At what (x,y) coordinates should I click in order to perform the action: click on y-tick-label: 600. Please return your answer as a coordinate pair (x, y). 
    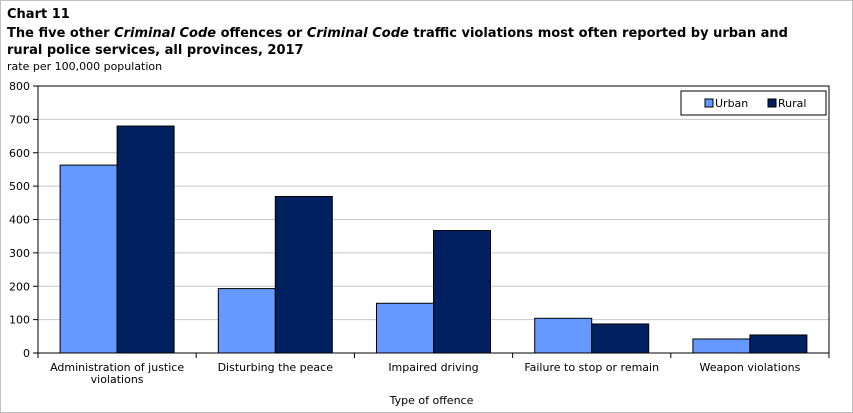
    Looking at the image, I should click on (19, 153).